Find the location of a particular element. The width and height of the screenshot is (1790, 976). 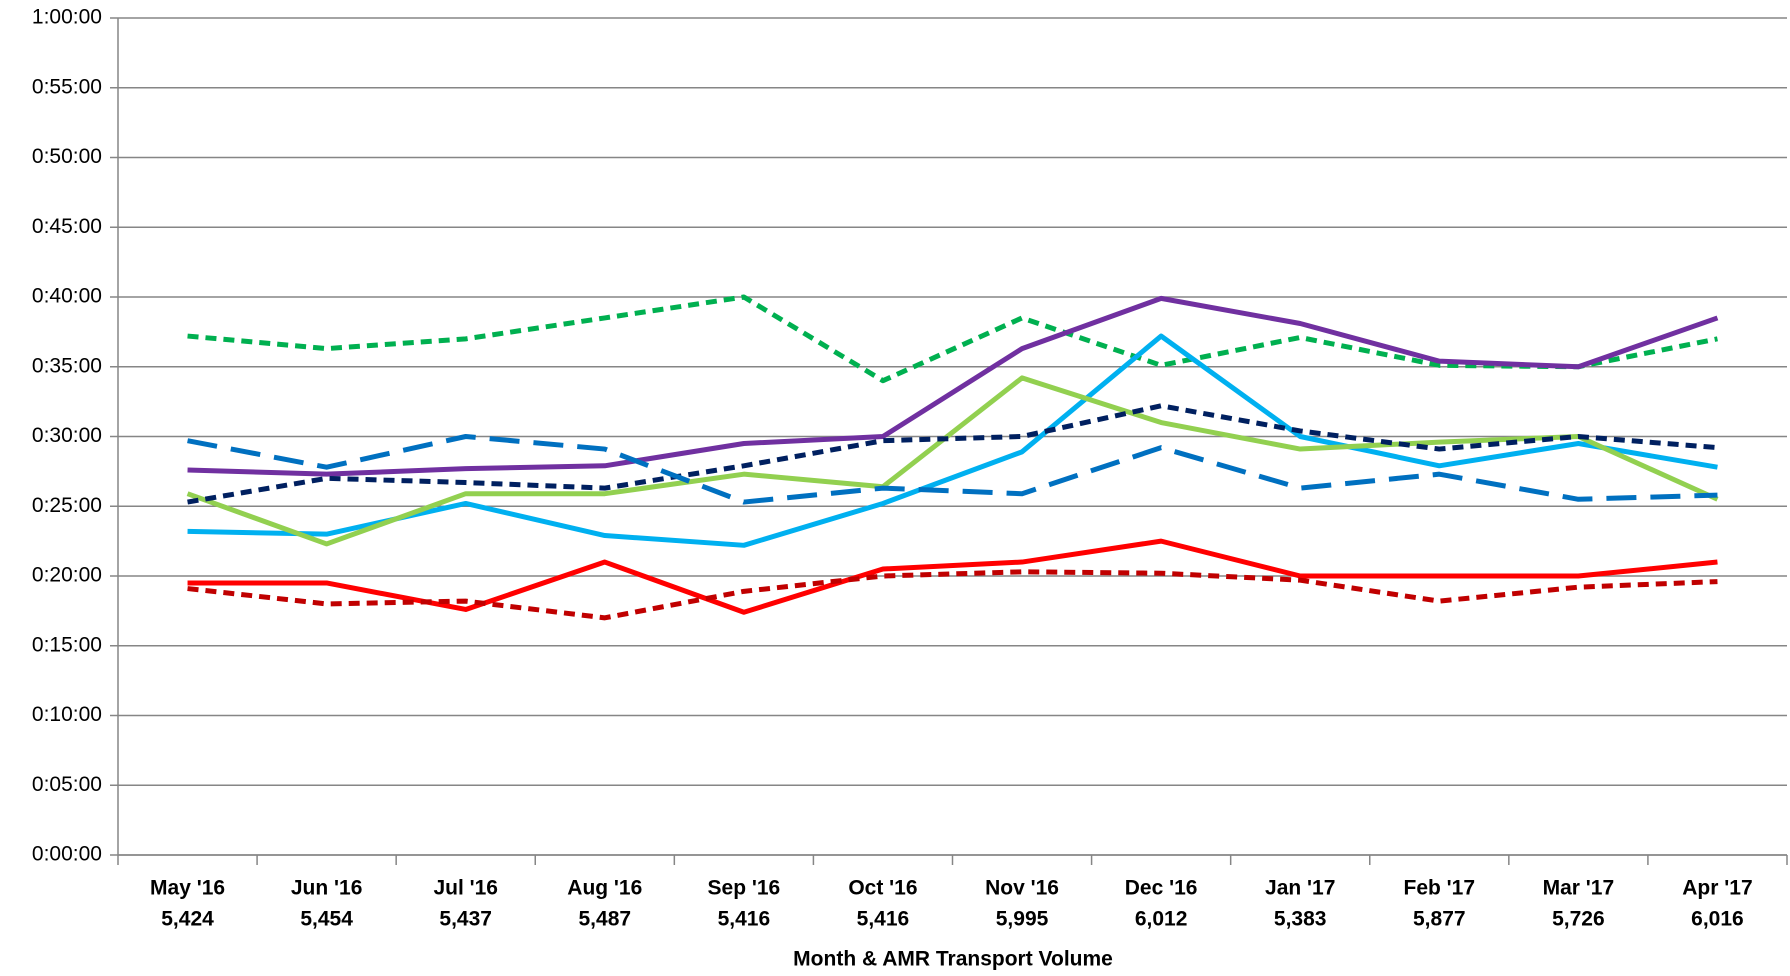

y-tick-label: 0:10:00 is located at coordinates (67, 714).